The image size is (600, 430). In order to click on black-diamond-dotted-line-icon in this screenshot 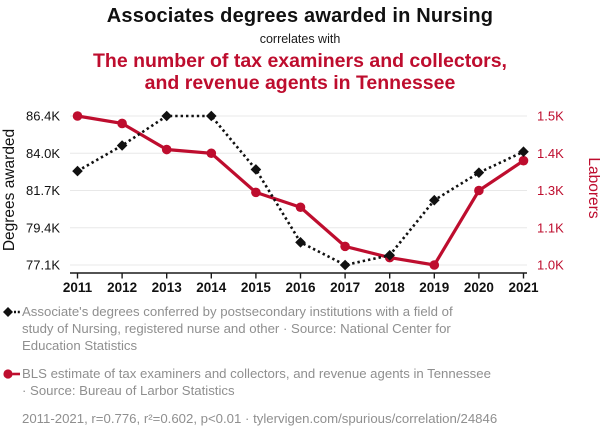, I will do `click(11, 312)`.